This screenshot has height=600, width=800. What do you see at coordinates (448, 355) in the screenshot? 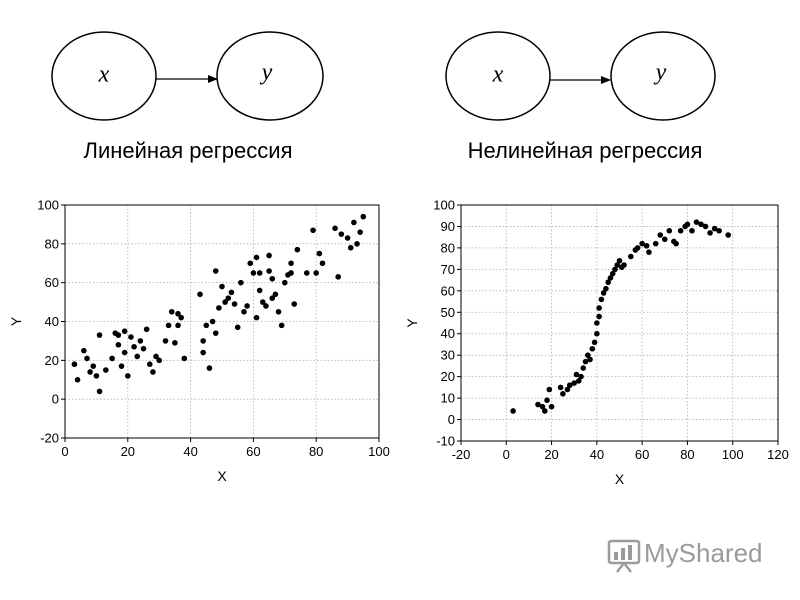
I see `y-tick-label: 30` at bounding box center [448, 355].